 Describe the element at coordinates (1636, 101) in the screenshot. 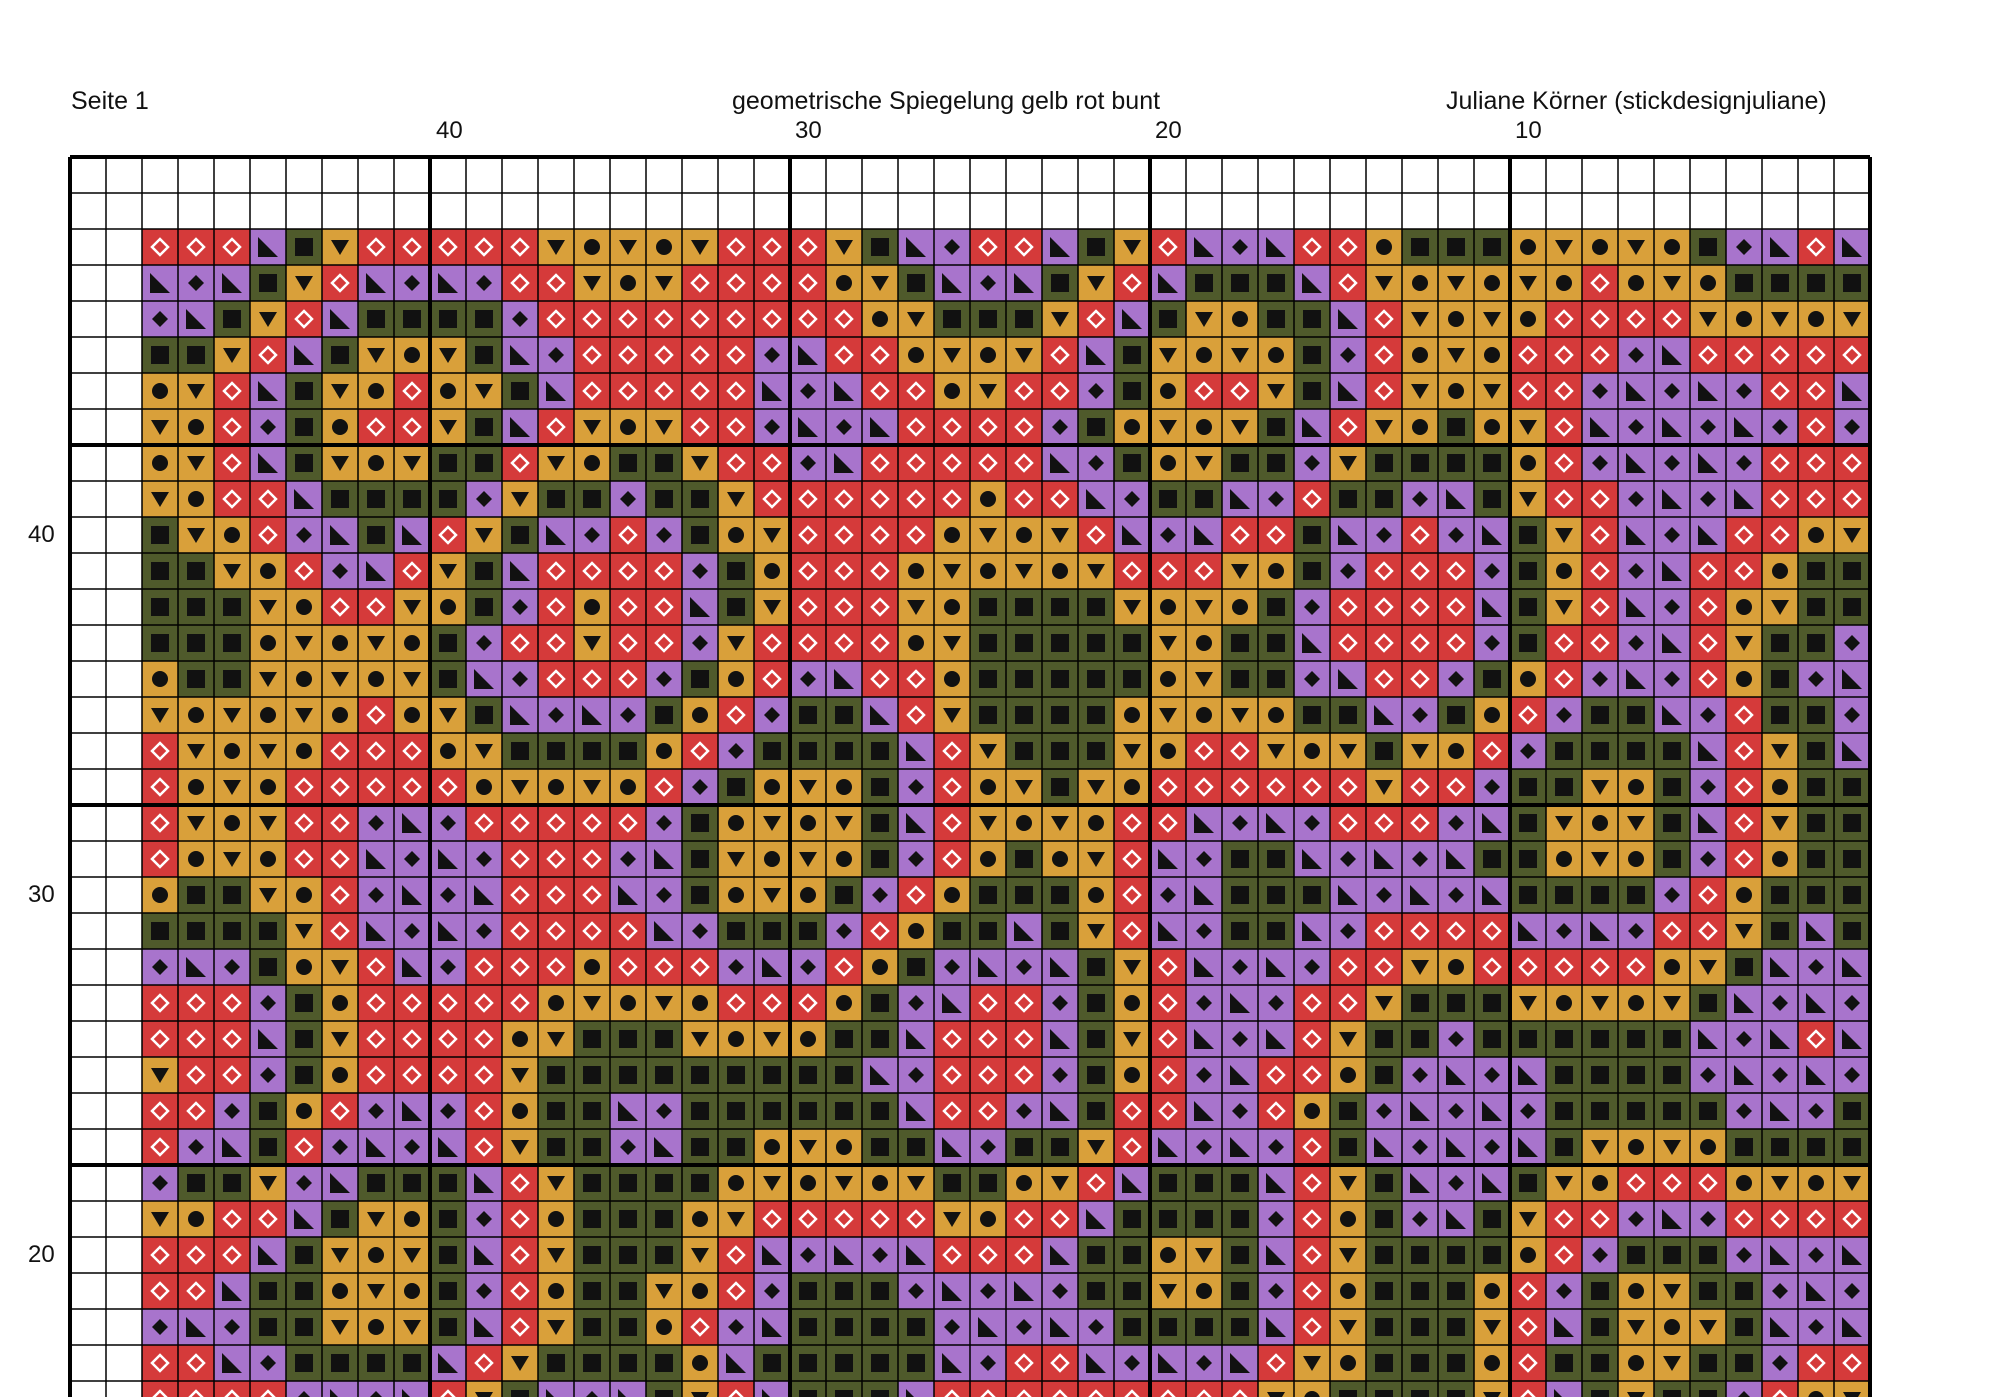

I see `author-credit: Juliane Körner (stickdesignjuliane)` at that location.